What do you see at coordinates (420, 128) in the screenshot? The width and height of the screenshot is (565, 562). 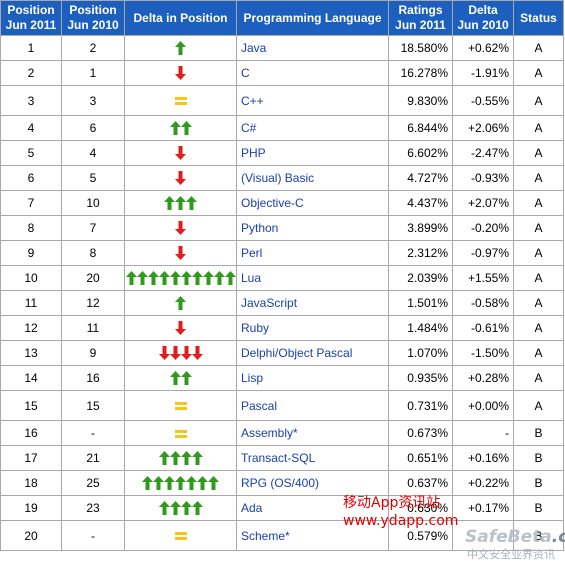 I see `rating-cell: 6.844%` at bounding box center [420, 128].